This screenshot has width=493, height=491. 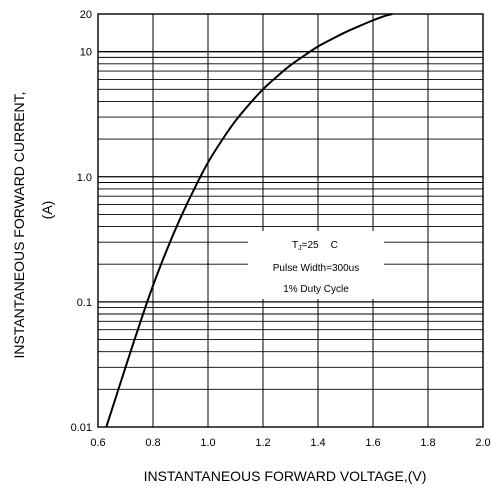 I want to click on annotation-pulse-width: Pulse Width=300us, so click(x=316, y=268).